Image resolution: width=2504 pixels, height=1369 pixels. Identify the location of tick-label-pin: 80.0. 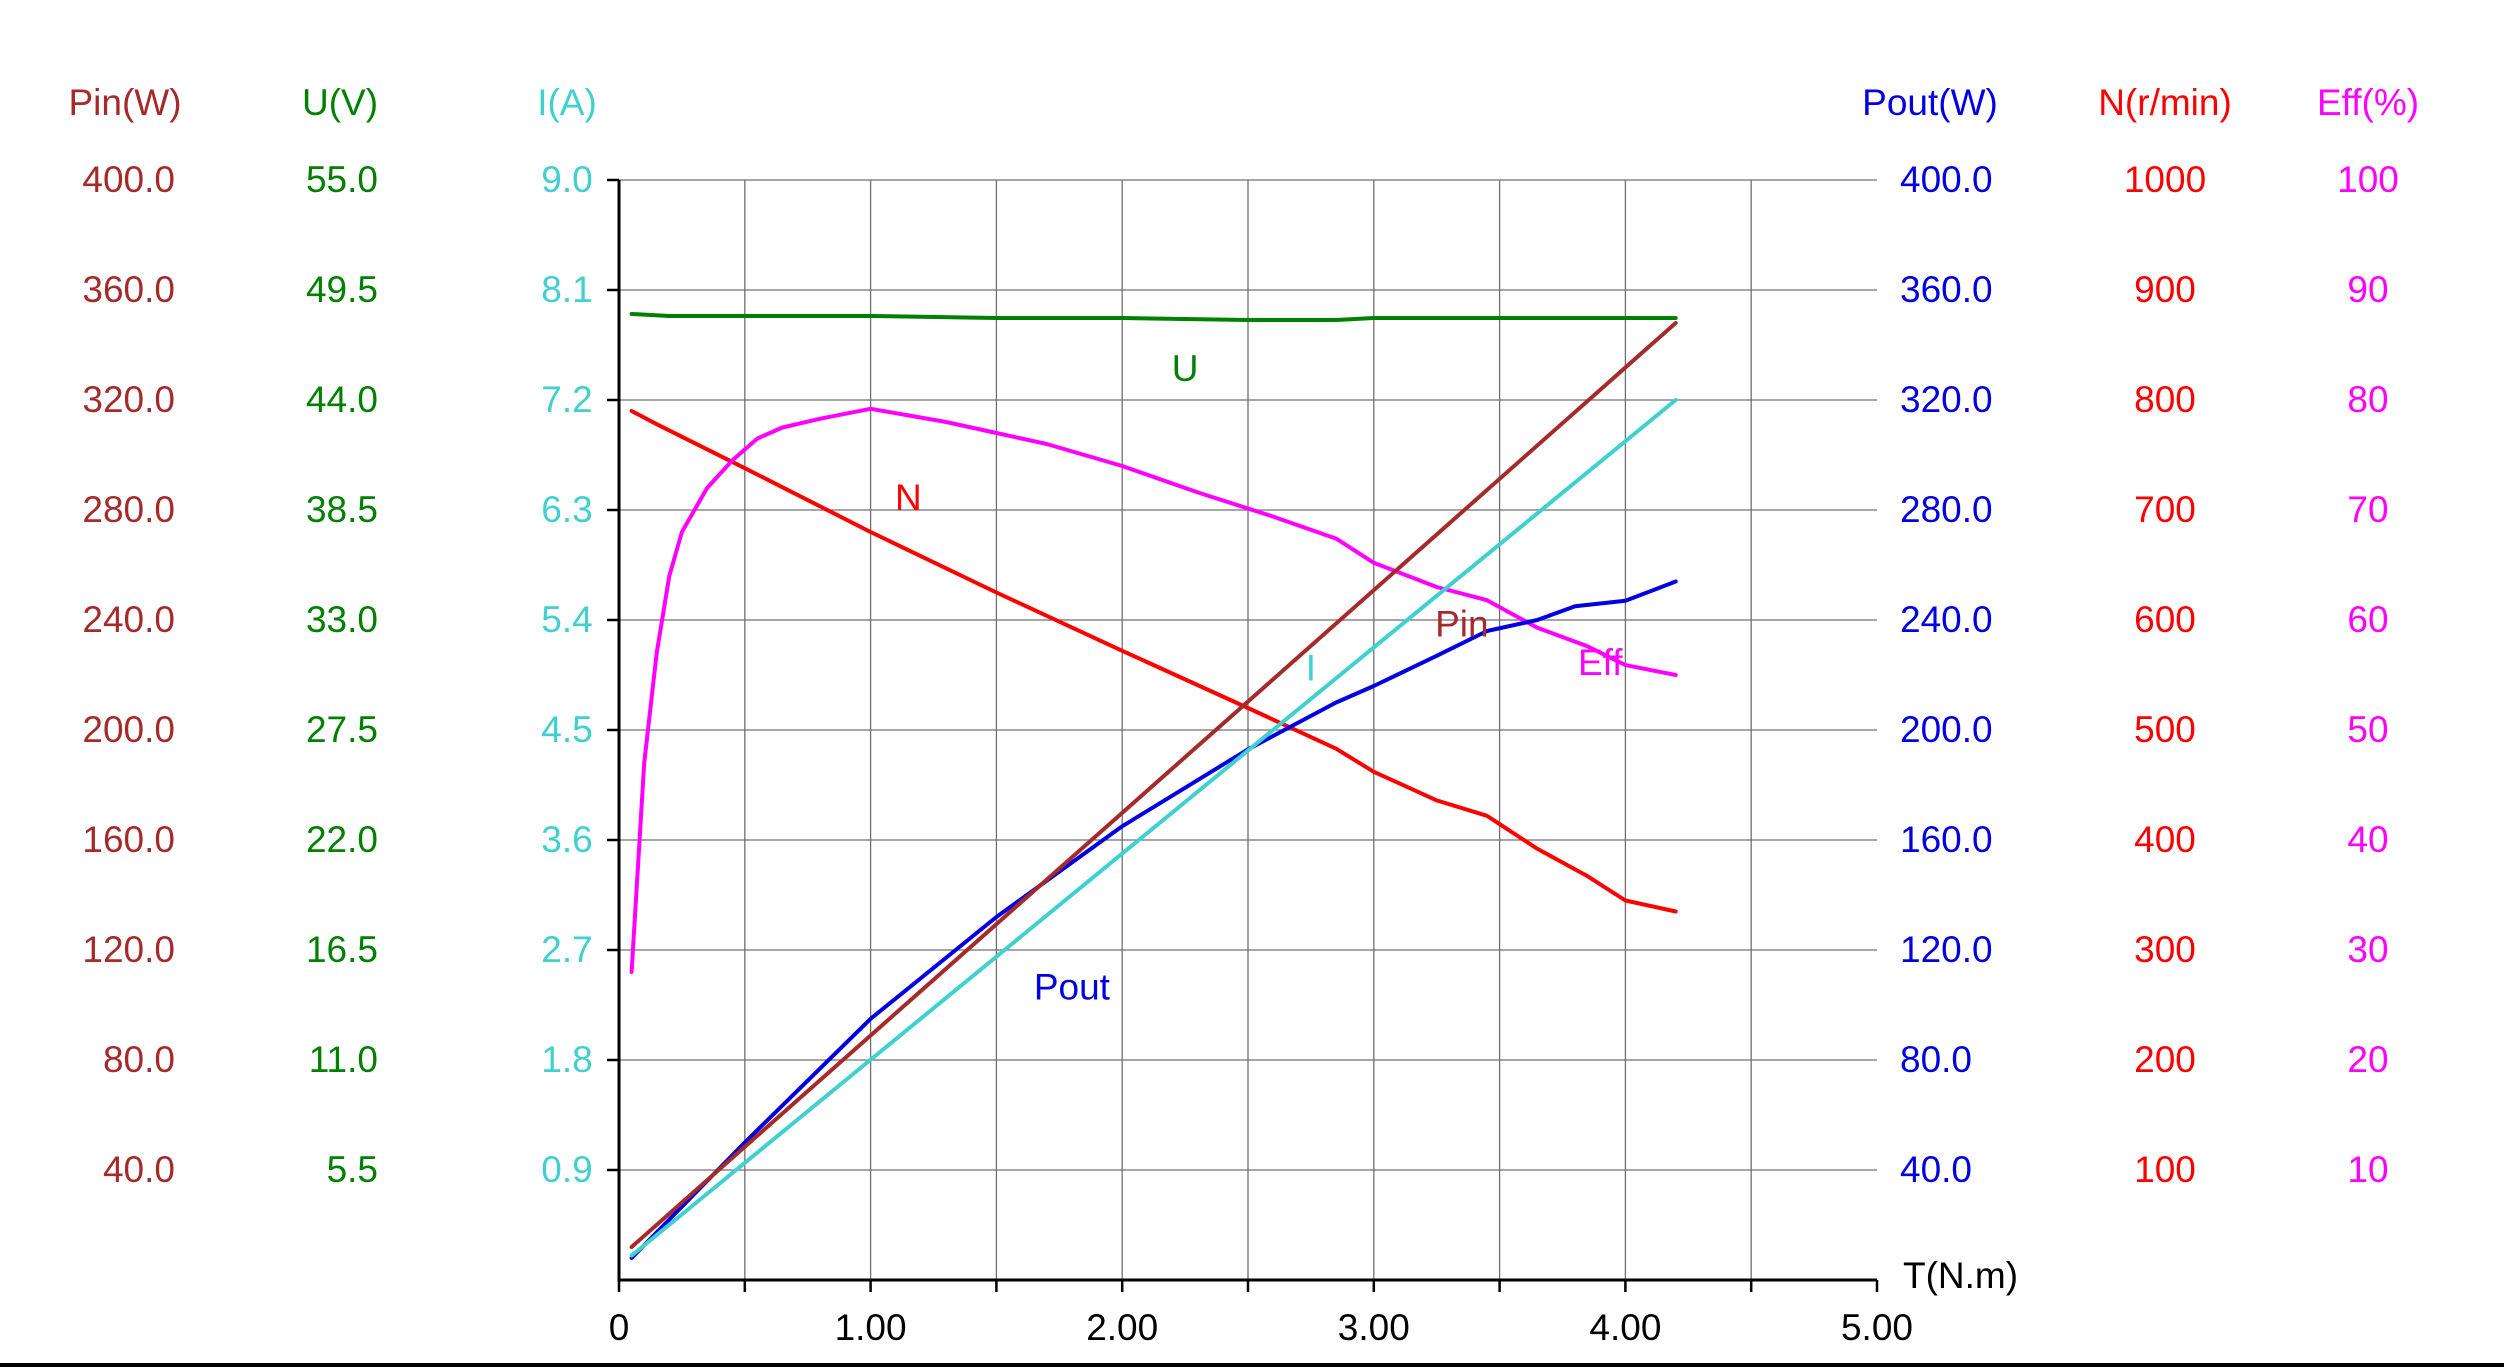
(139, 1059).